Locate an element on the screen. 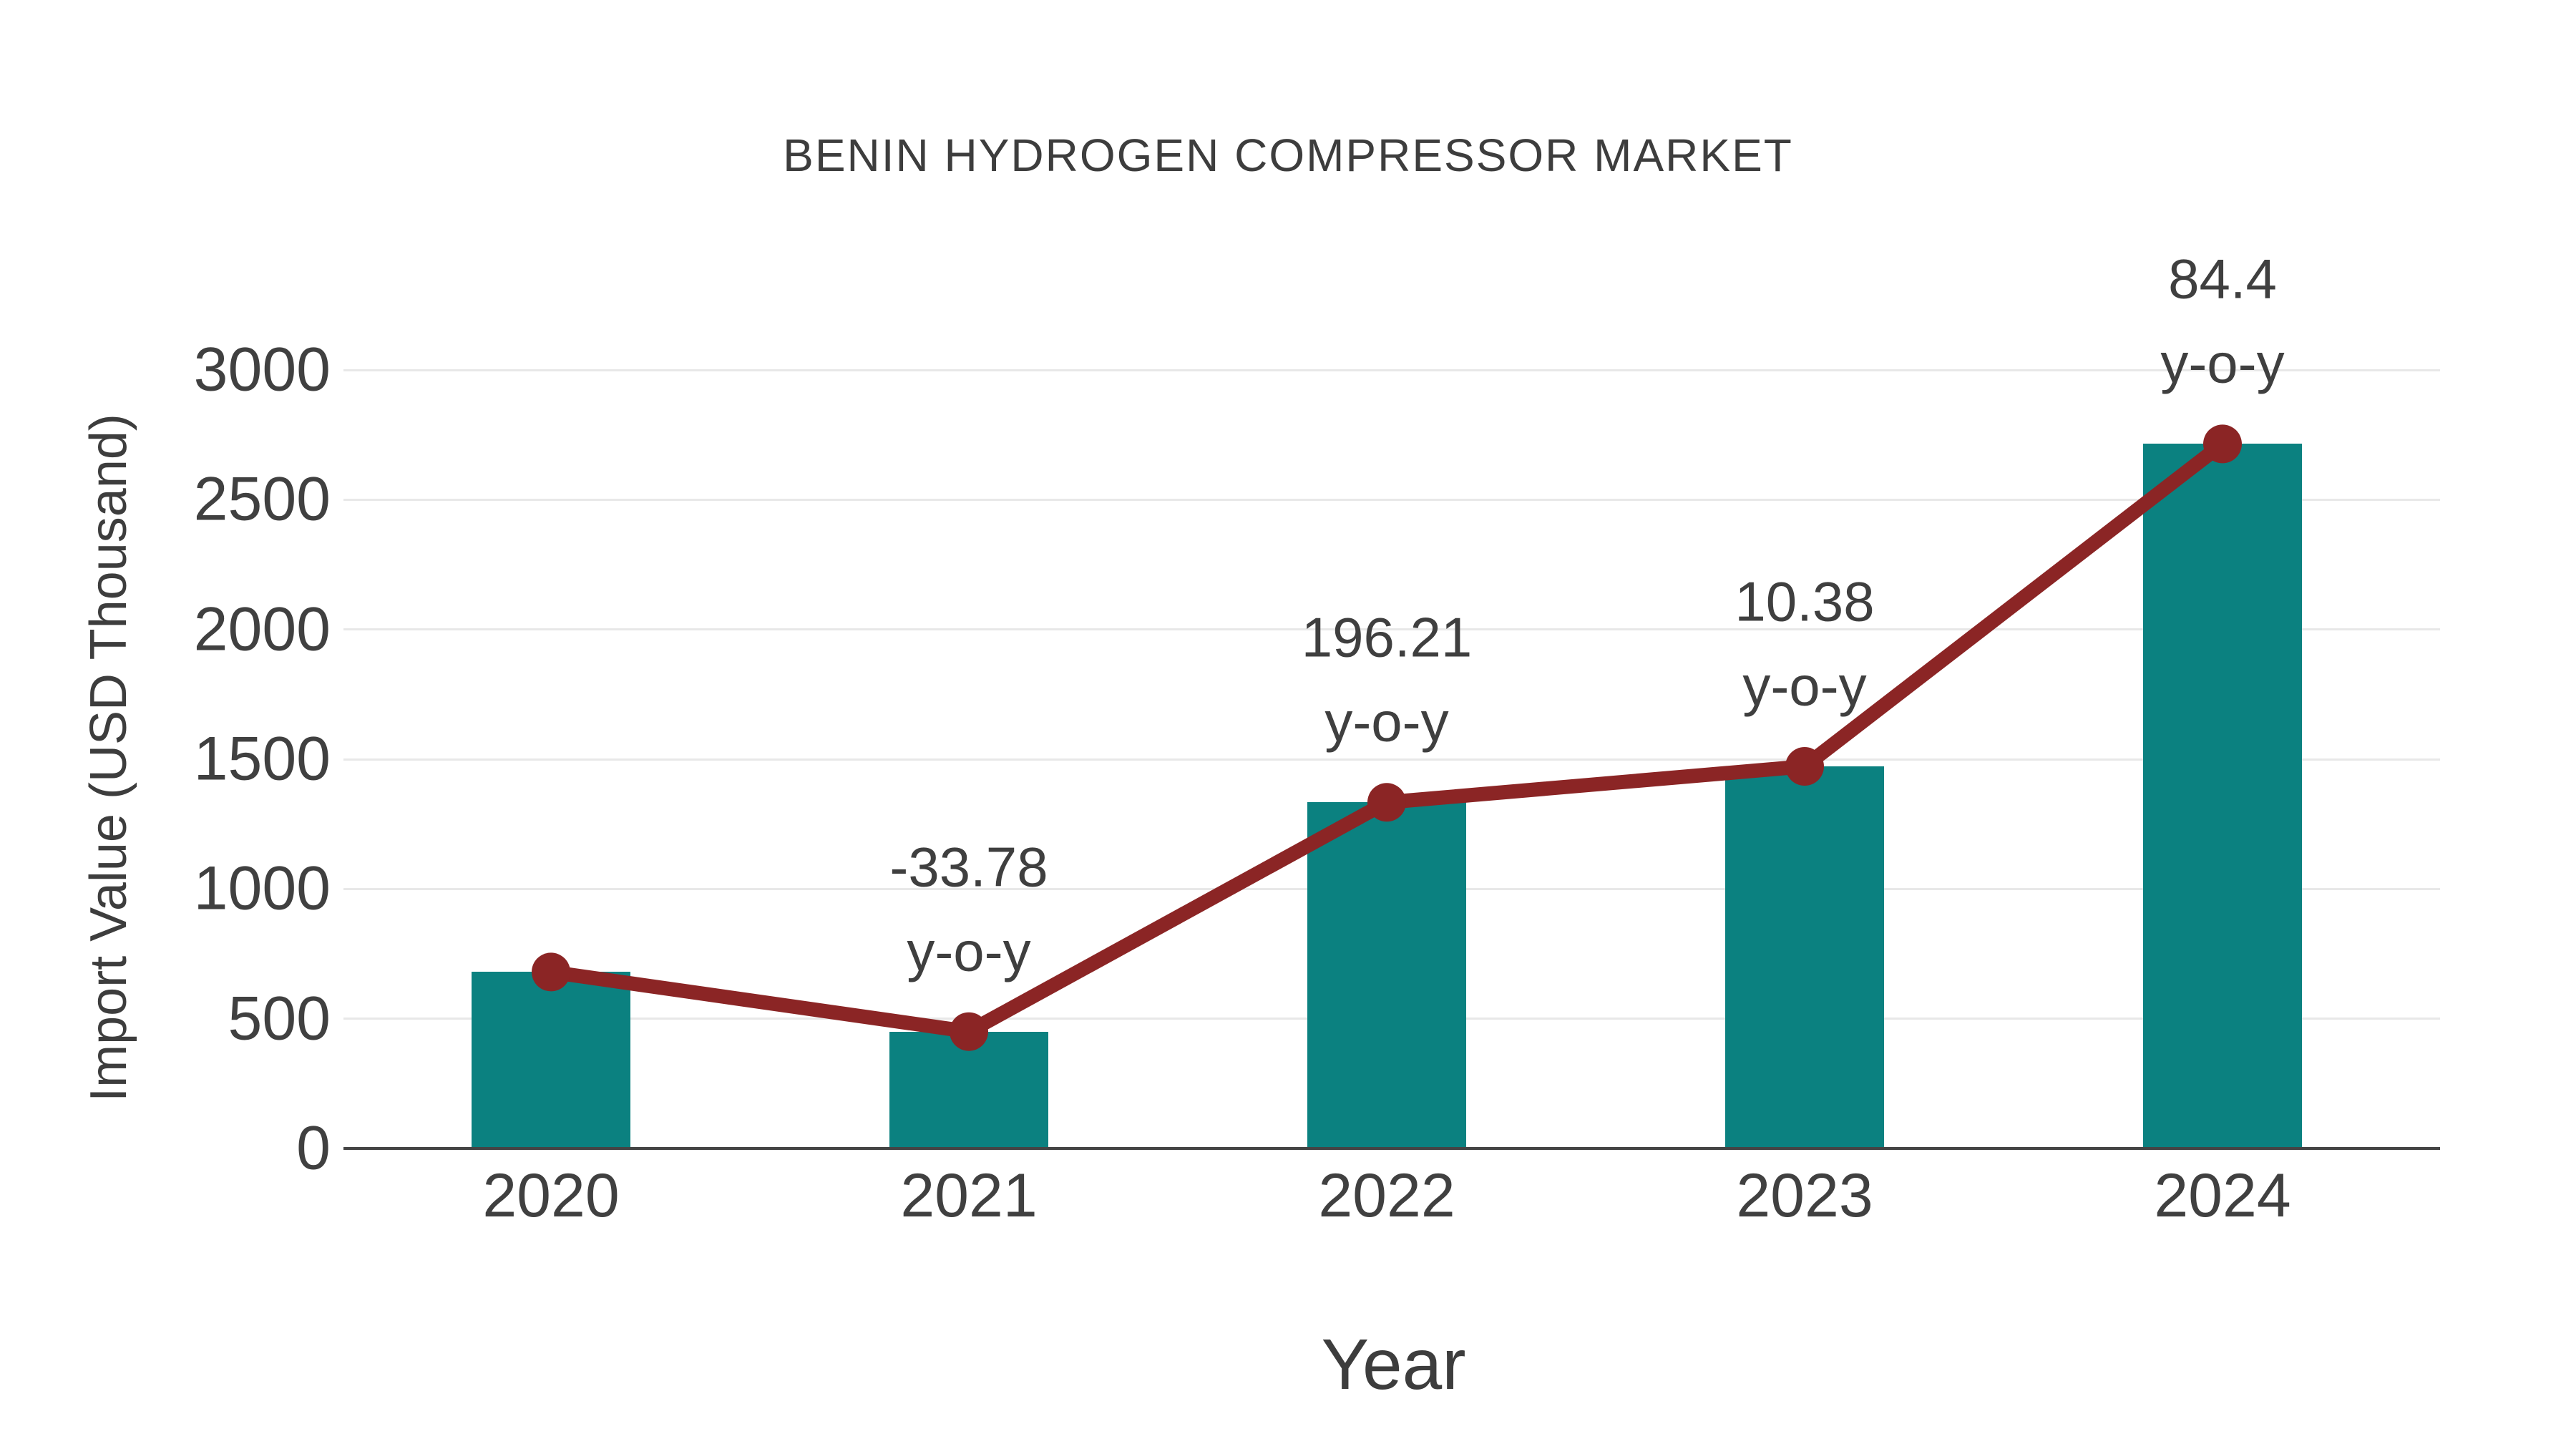 The image size is (2576, 1449). data-point-marker-2024 is located at coordinates (2222, 444).